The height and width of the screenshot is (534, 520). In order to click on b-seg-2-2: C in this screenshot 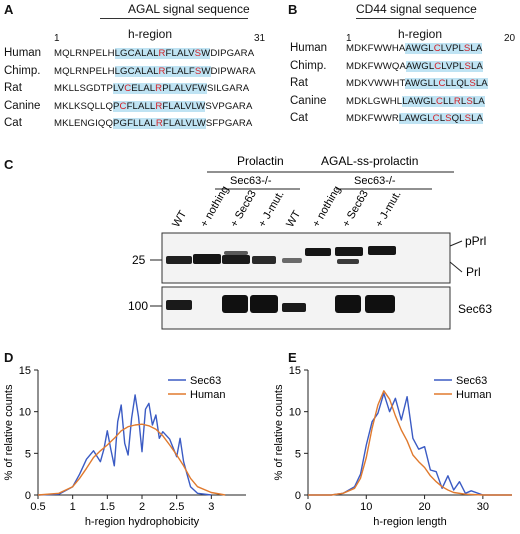, I will do `click(442, 83)`.